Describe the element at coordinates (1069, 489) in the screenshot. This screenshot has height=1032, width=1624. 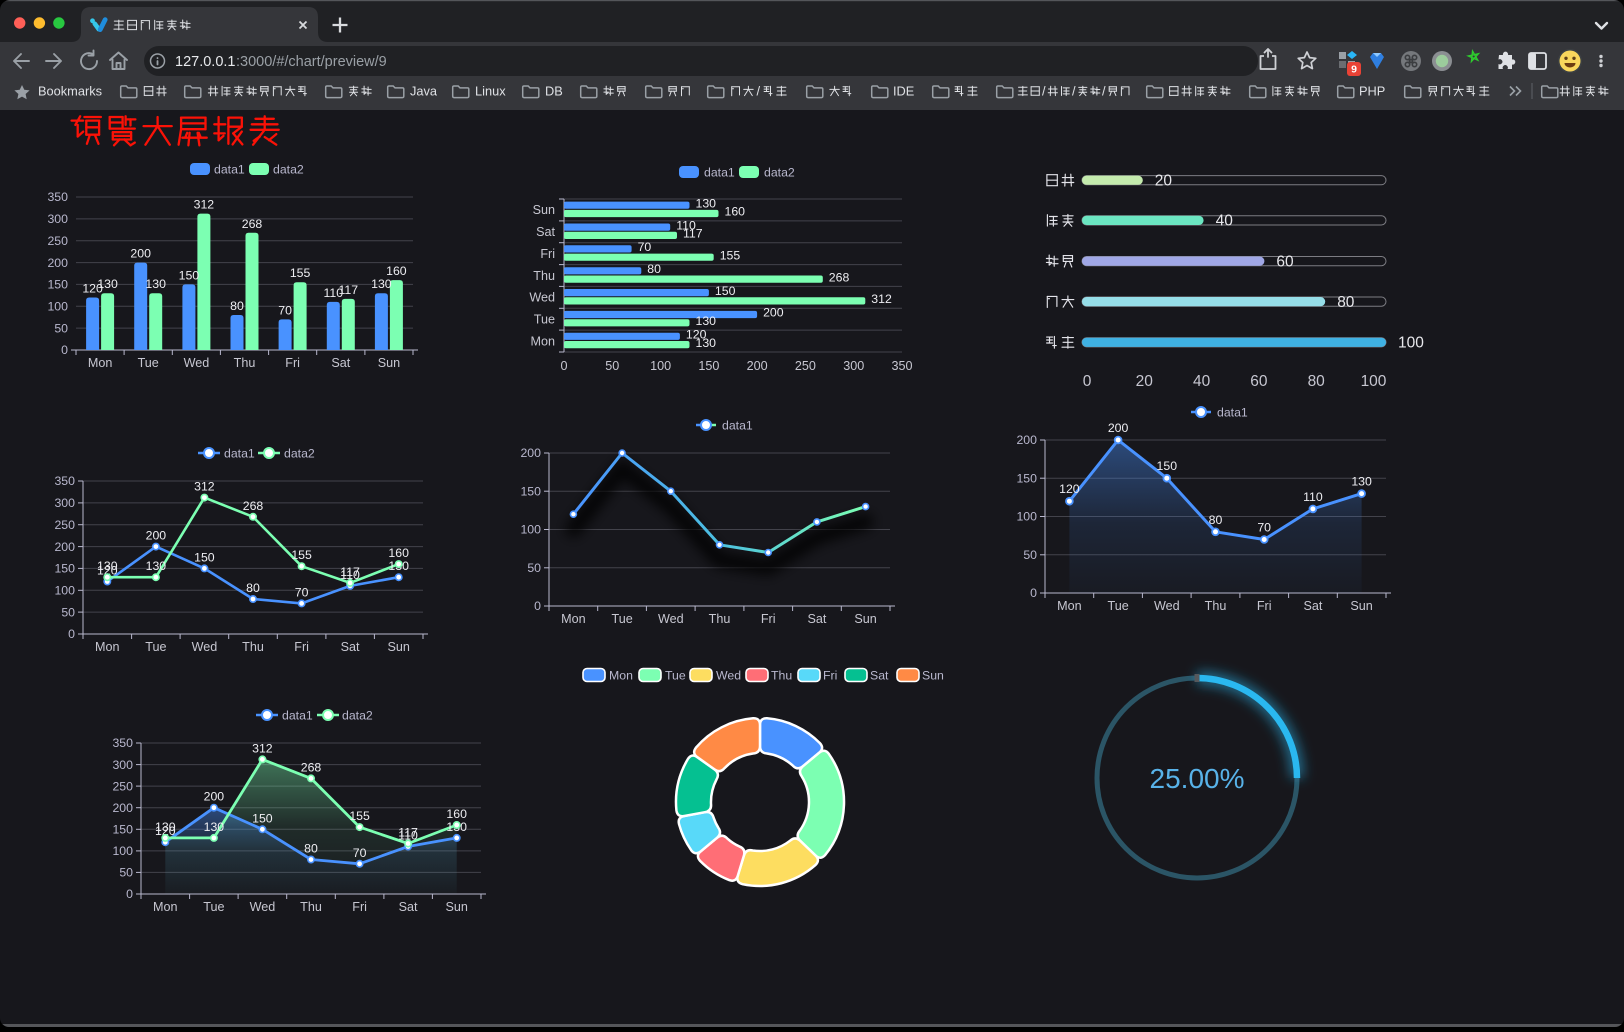
I see `svg-text: 120` at that location.